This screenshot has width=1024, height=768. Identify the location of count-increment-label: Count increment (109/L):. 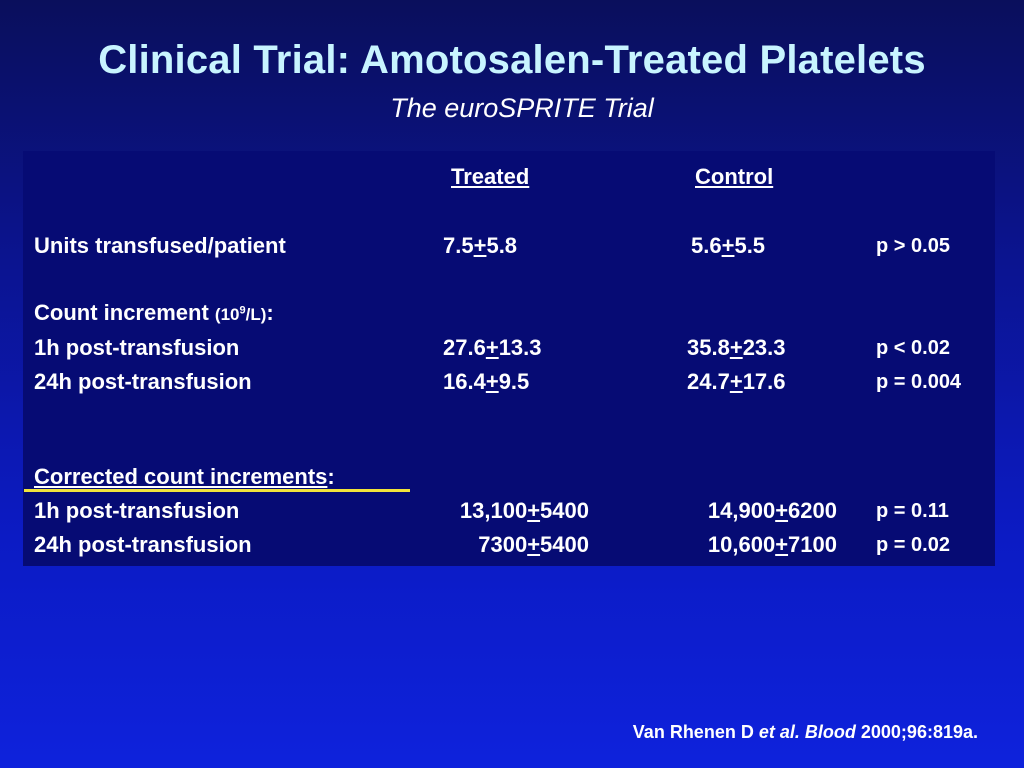
(154, 312).